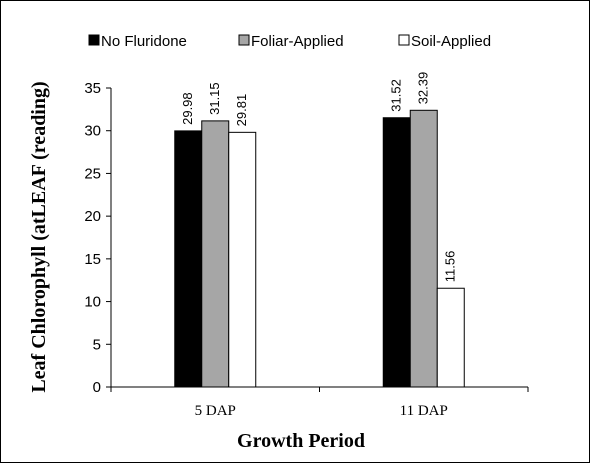  What do you see at coordinates (297, 41) in the screenshot?
I see `legend-label: Foliar-Applied` at bounding box center [297, 41].